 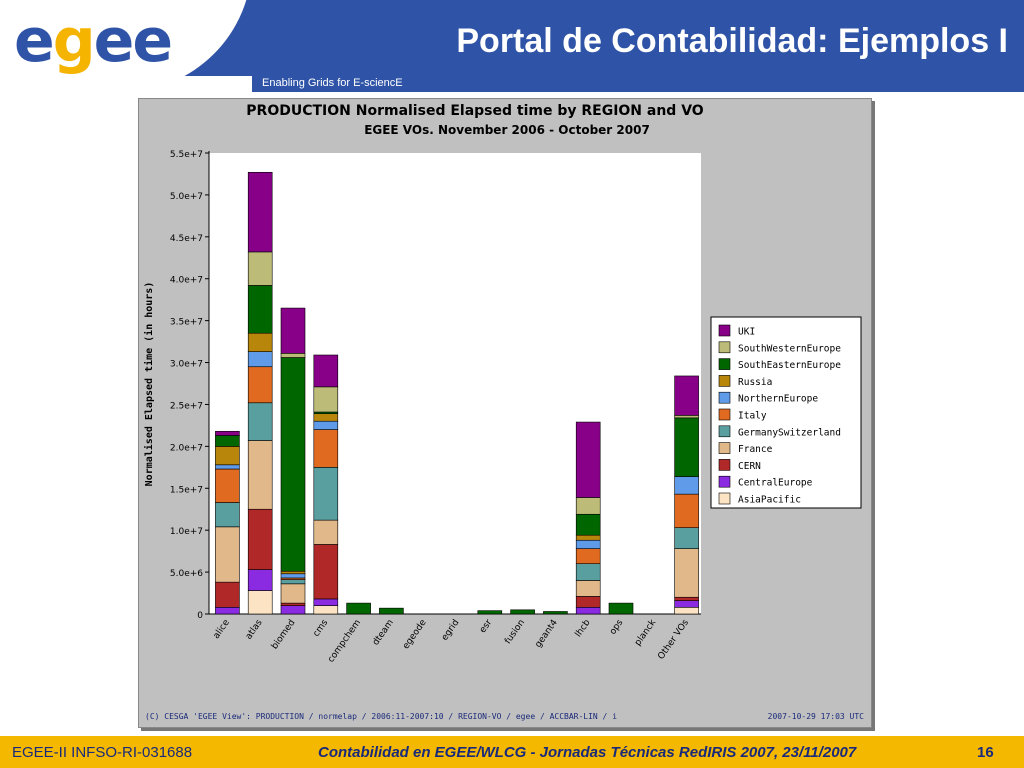 What do you see at coordinates (344, 641) in the screenshot?
I see `x-tick-label: compchem` at bounding box center [344, 641].